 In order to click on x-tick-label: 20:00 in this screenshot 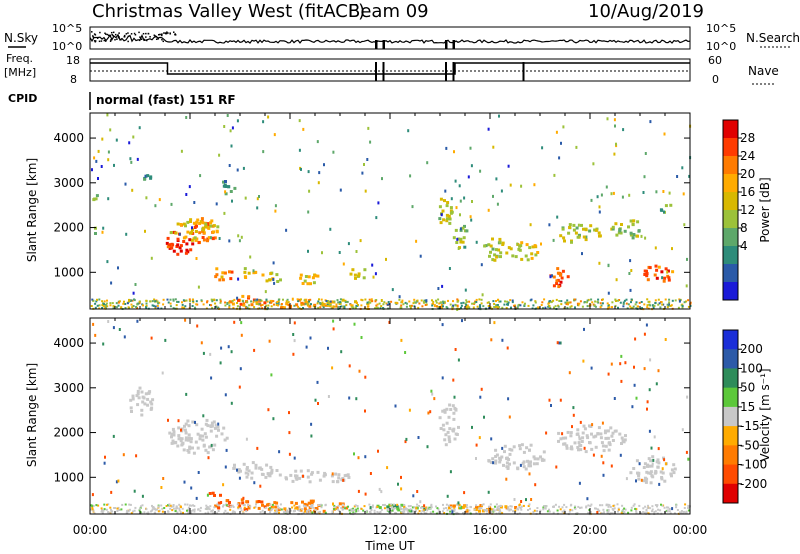, I will do `click(590, 530)`.